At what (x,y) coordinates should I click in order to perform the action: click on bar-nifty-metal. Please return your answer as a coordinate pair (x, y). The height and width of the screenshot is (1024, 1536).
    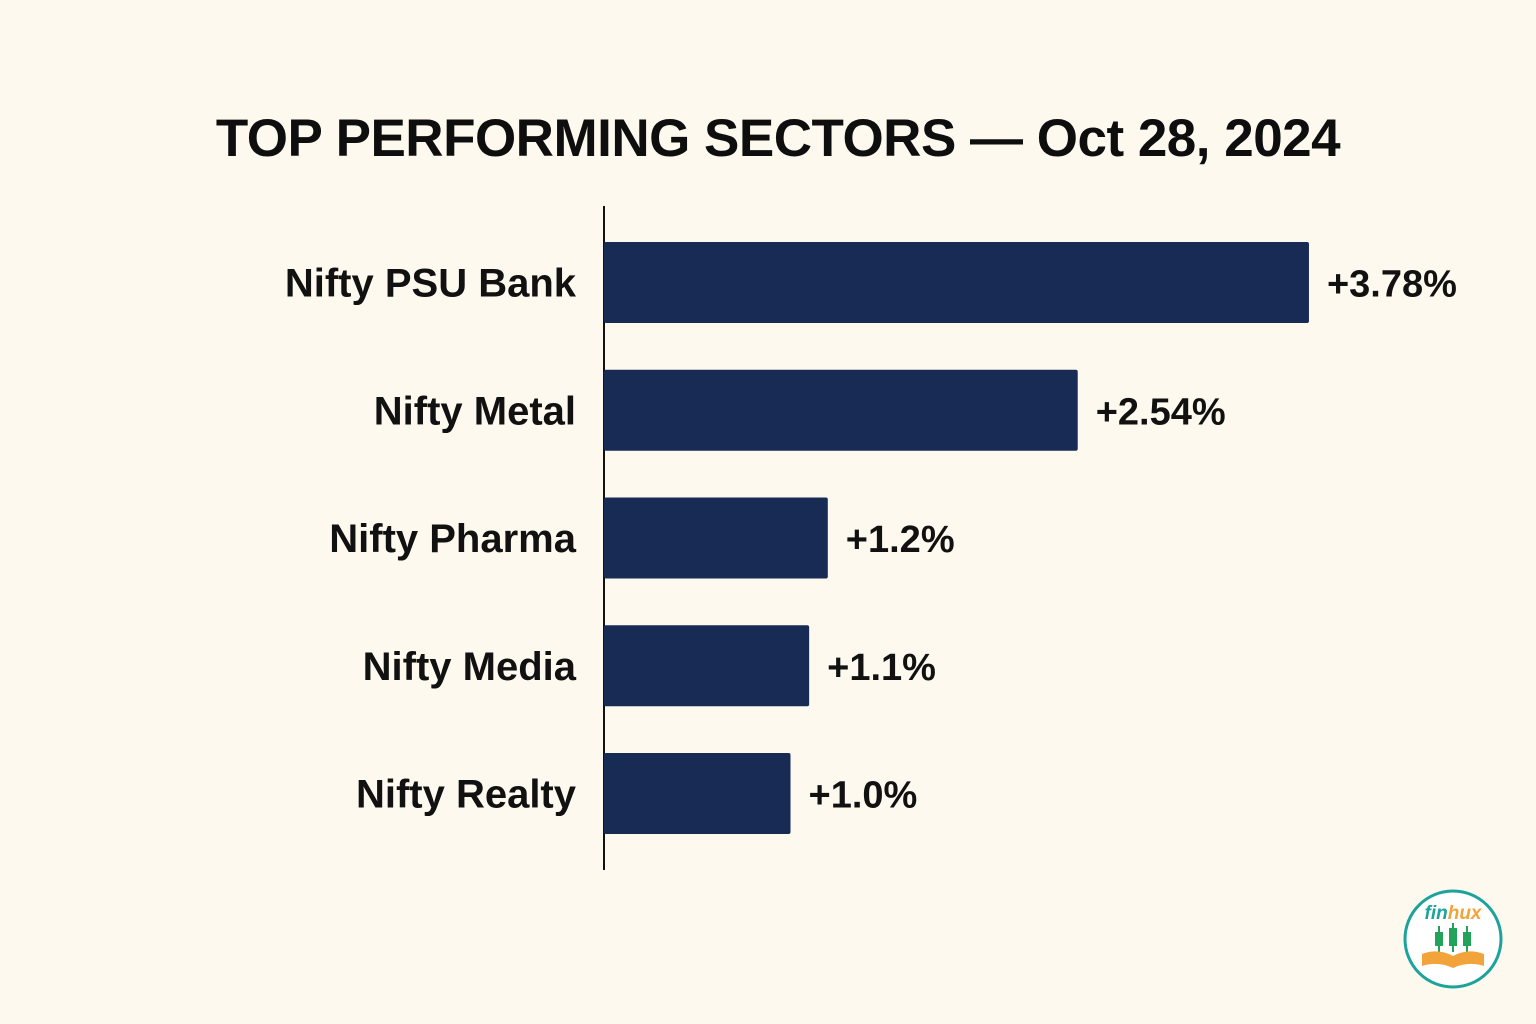
    Looking at the image, I should click on (841, 410).